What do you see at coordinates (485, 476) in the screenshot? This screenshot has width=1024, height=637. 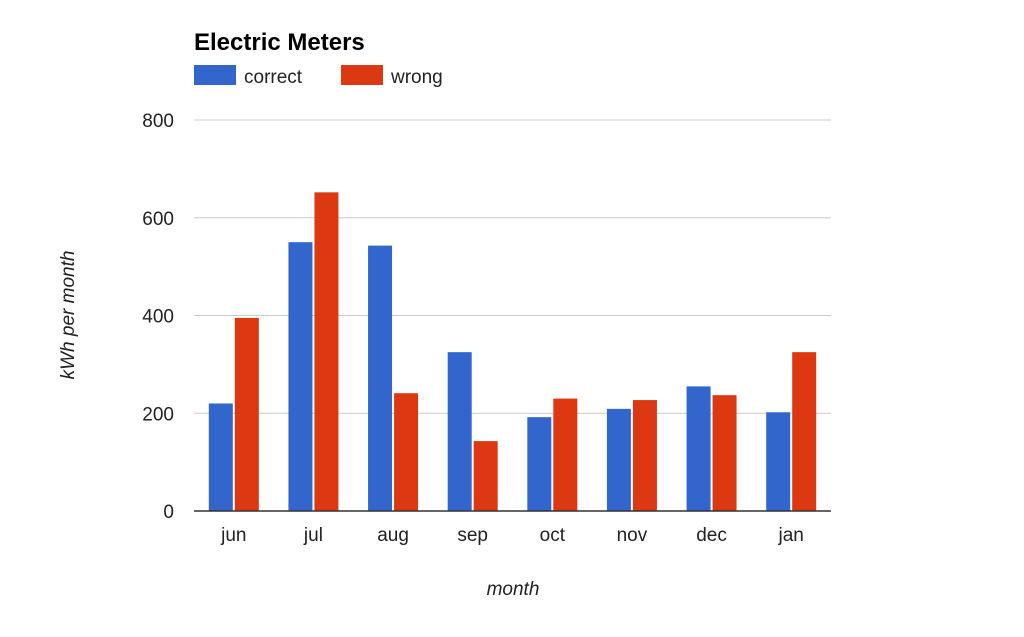 I see `bar-wrong-sep` at bounding box center [485, 476].